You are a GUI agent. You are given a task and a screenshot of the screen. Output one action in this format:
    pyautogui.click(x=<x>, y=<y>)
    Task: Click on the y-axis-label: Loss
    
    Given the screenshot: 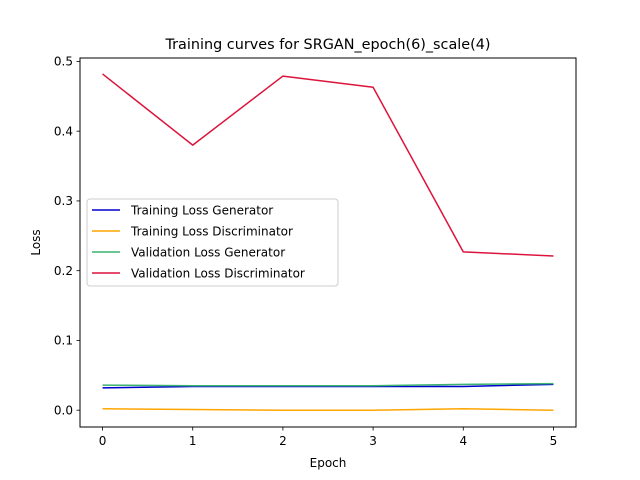 What is the action you would take?
    pyautogui.click(x=36, y=242)
    